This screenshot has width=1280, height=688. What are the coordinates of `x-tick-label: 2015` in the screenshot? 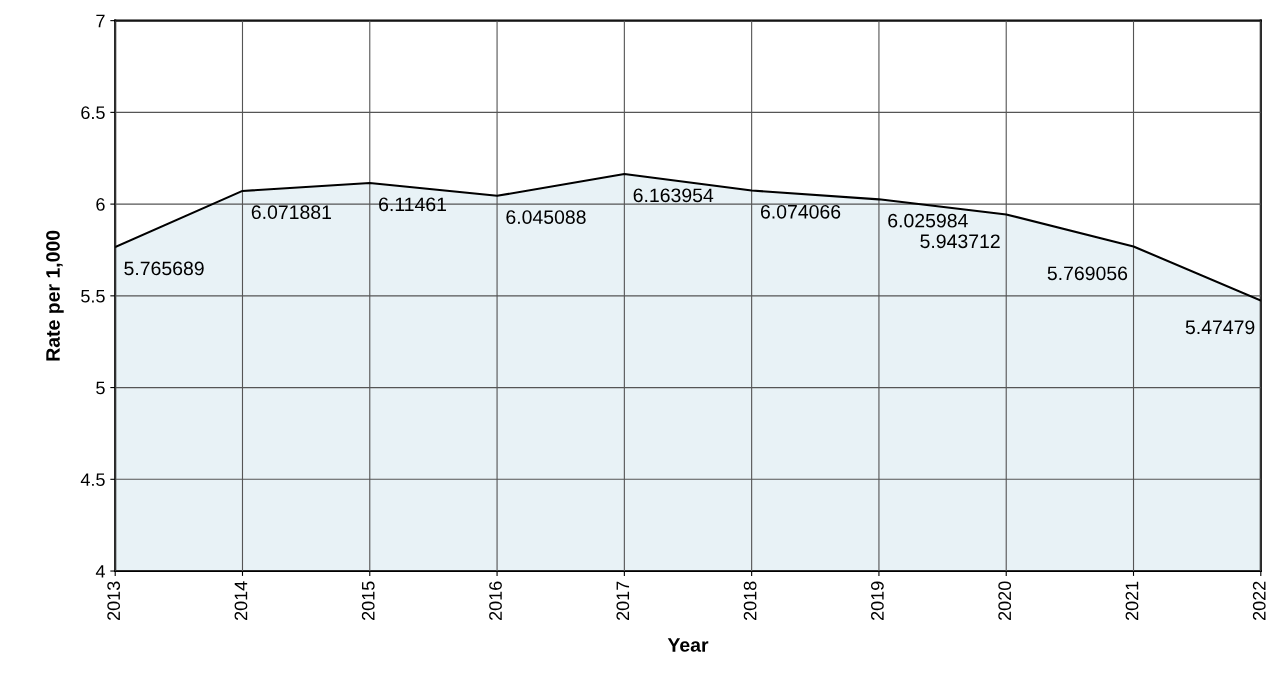 It's located at (368, 601).